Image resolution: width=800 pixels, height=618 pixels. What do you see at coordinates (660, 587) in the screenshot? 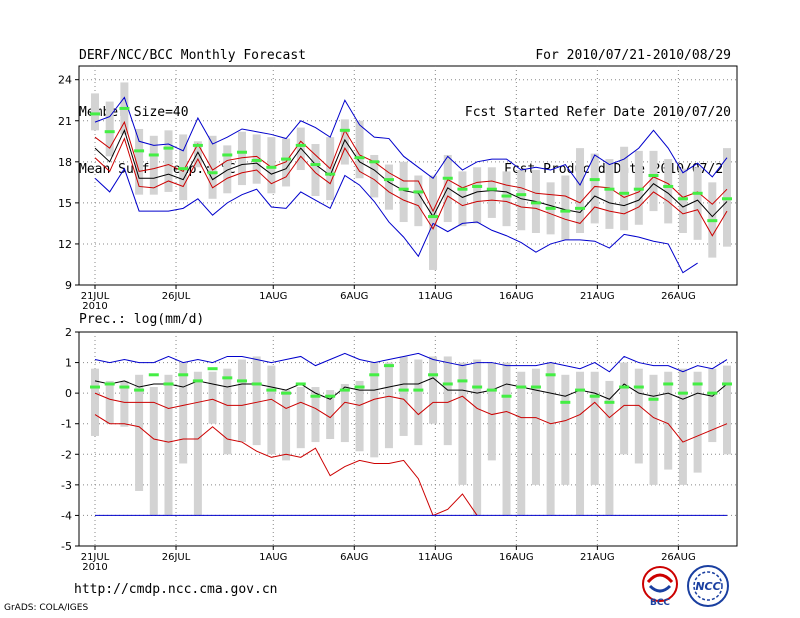
I see `bcc-logo-icon: BCC` at bounding box center [660, 587].